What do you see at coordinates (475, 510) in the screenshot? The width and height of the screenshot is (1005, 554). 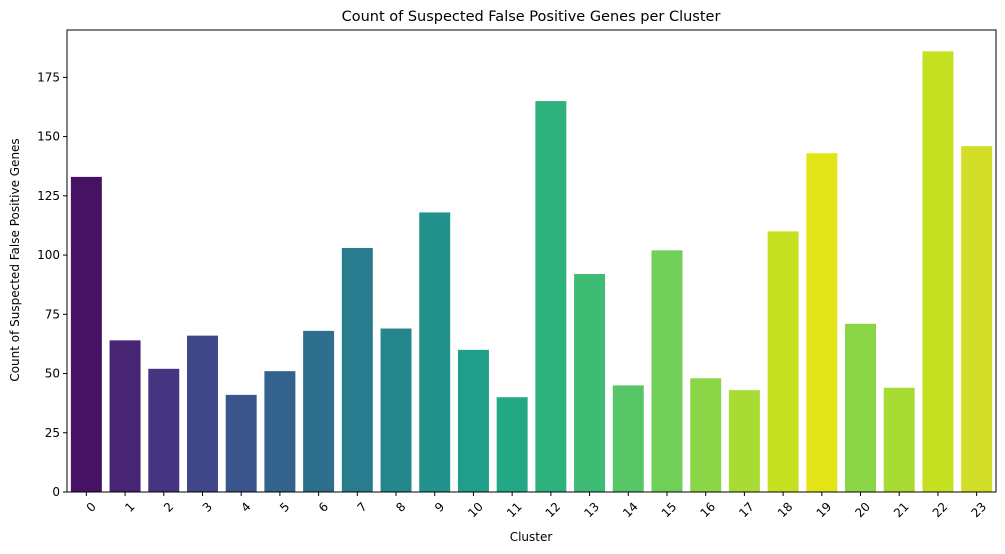 I see `x-tick-label: 10` at bounding box center [475, 510].